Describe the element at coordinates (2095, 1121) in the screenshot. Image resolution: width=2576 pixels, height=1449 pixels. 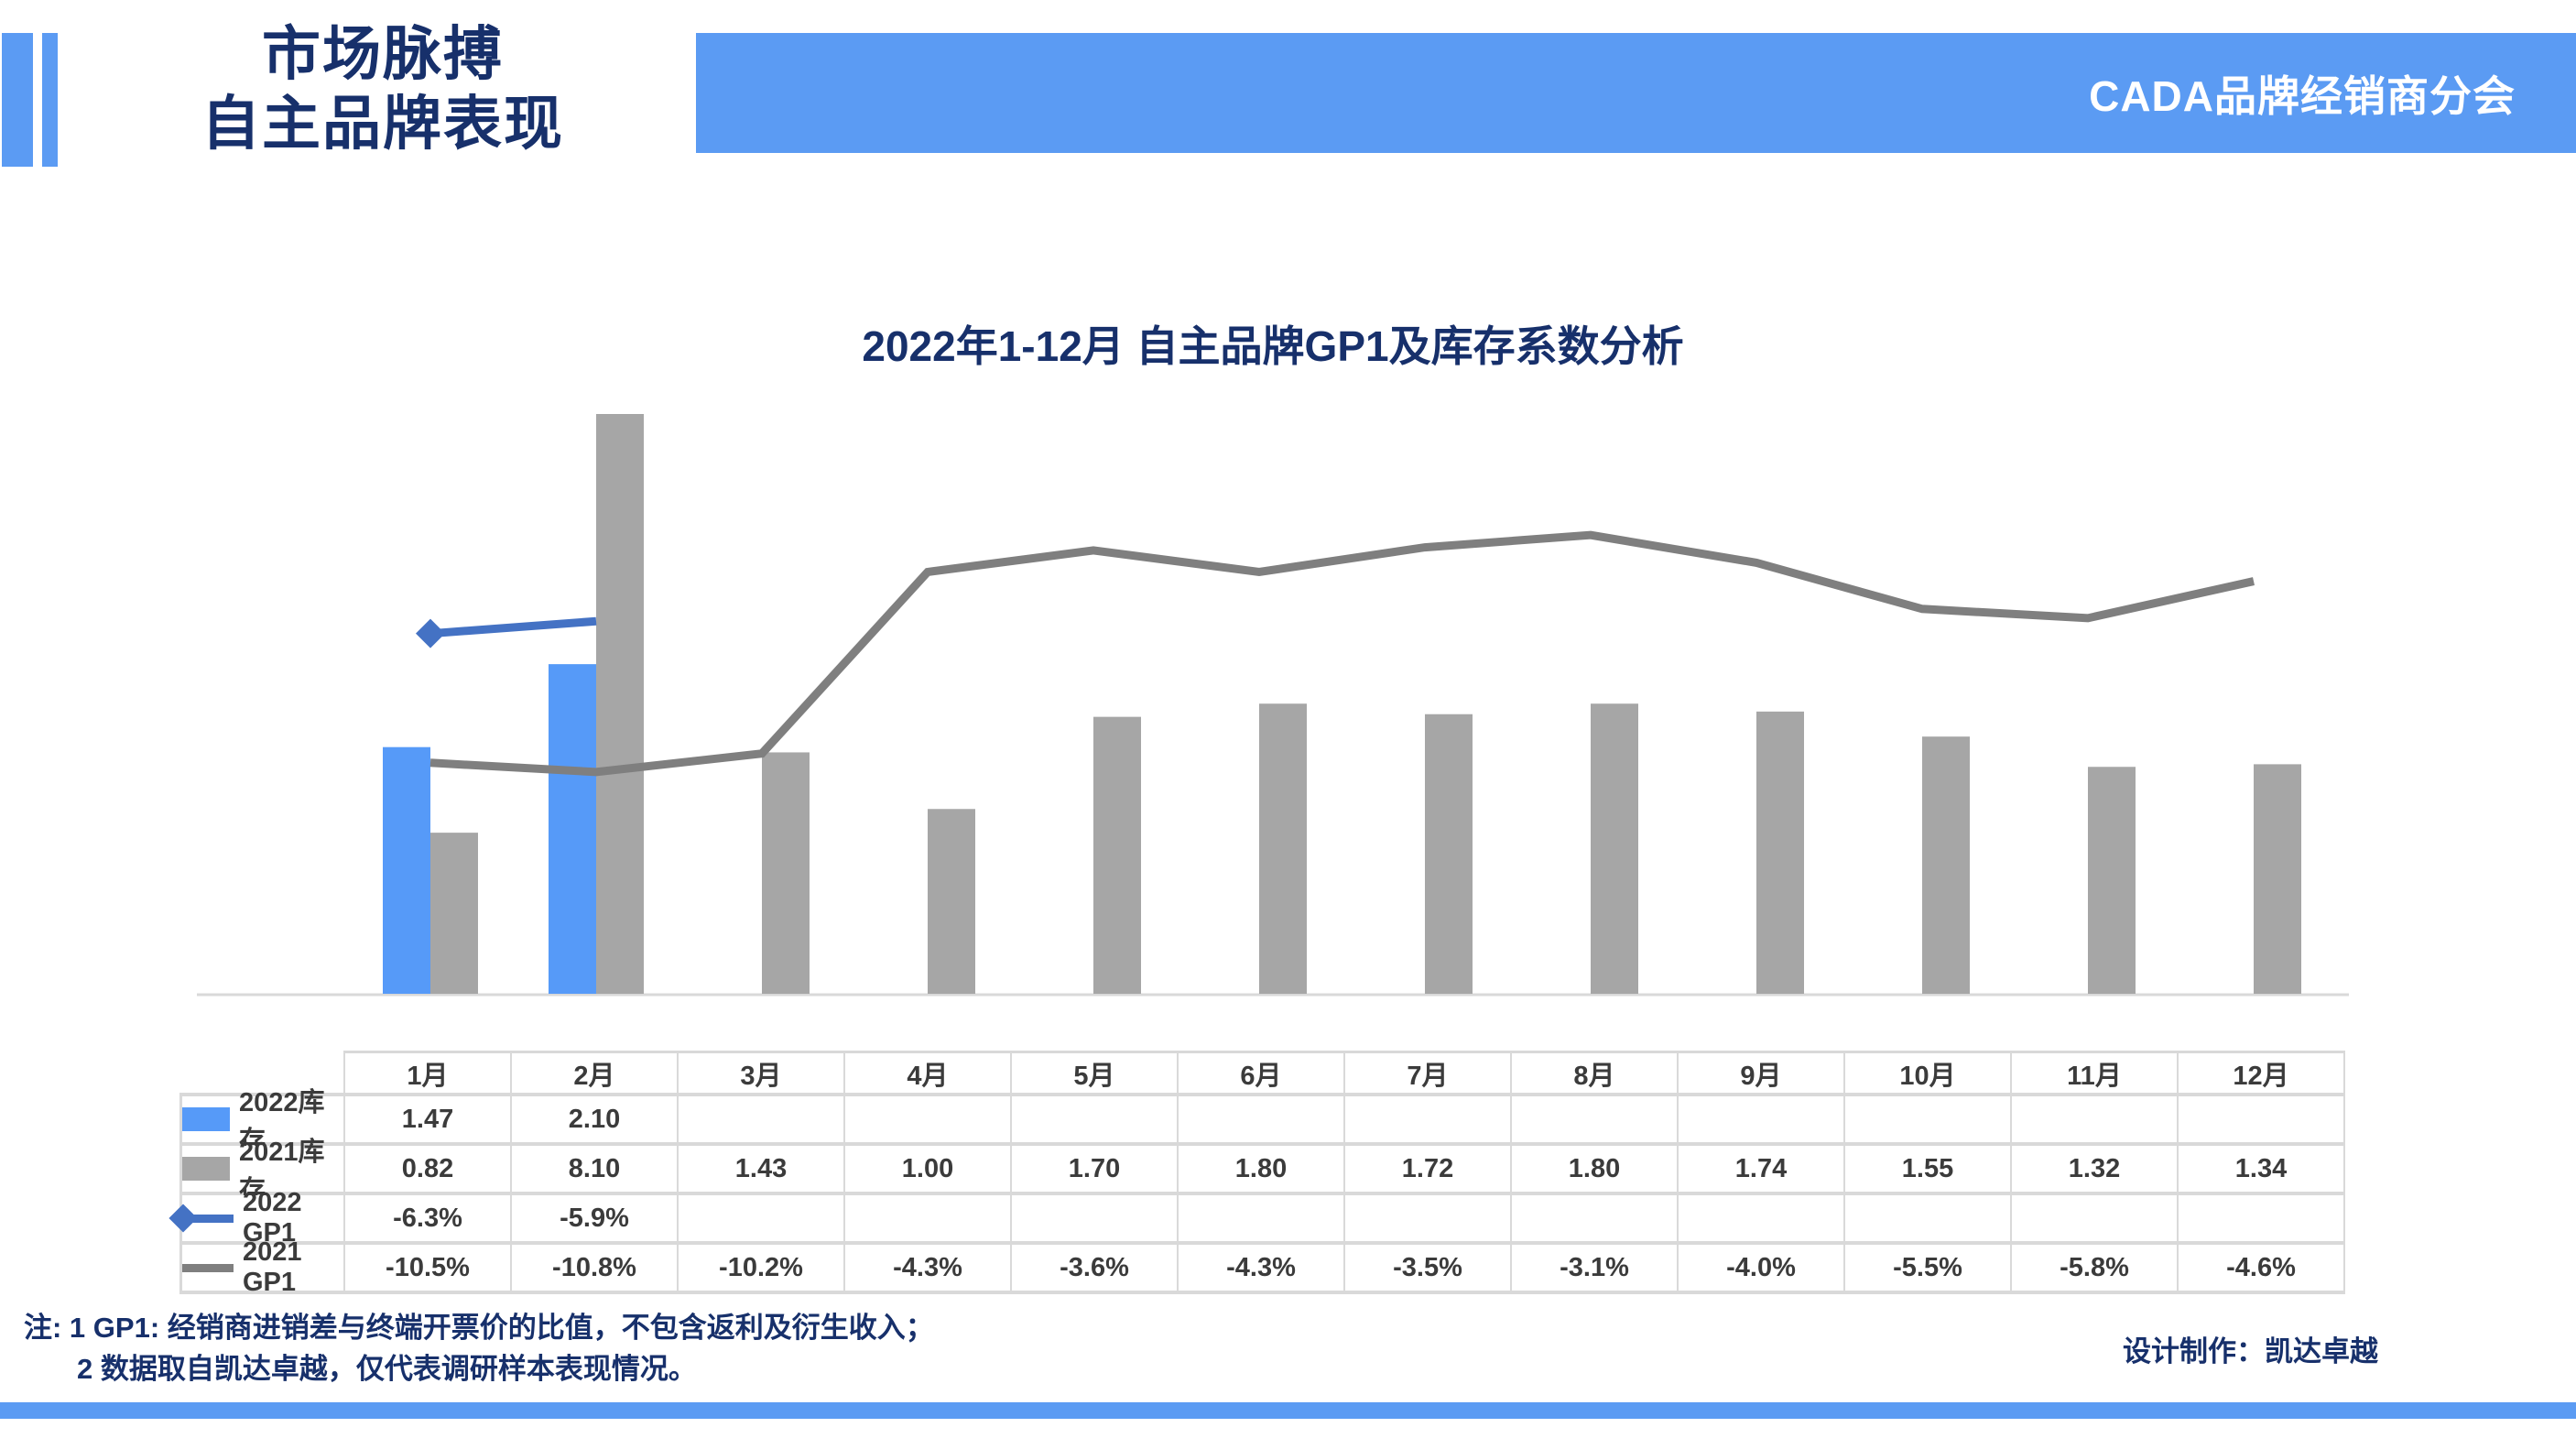
I see `table-value-cell-r1-c11` at that location.